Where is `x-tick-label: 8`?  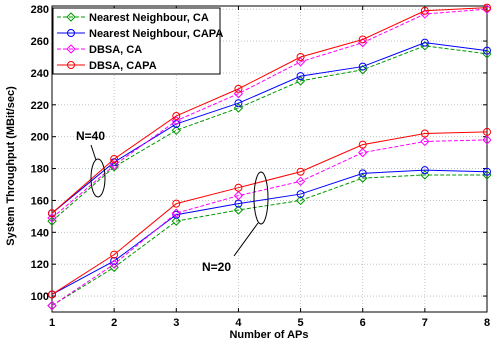
x-tick-label: 8 is located at coordinates (487, 323).